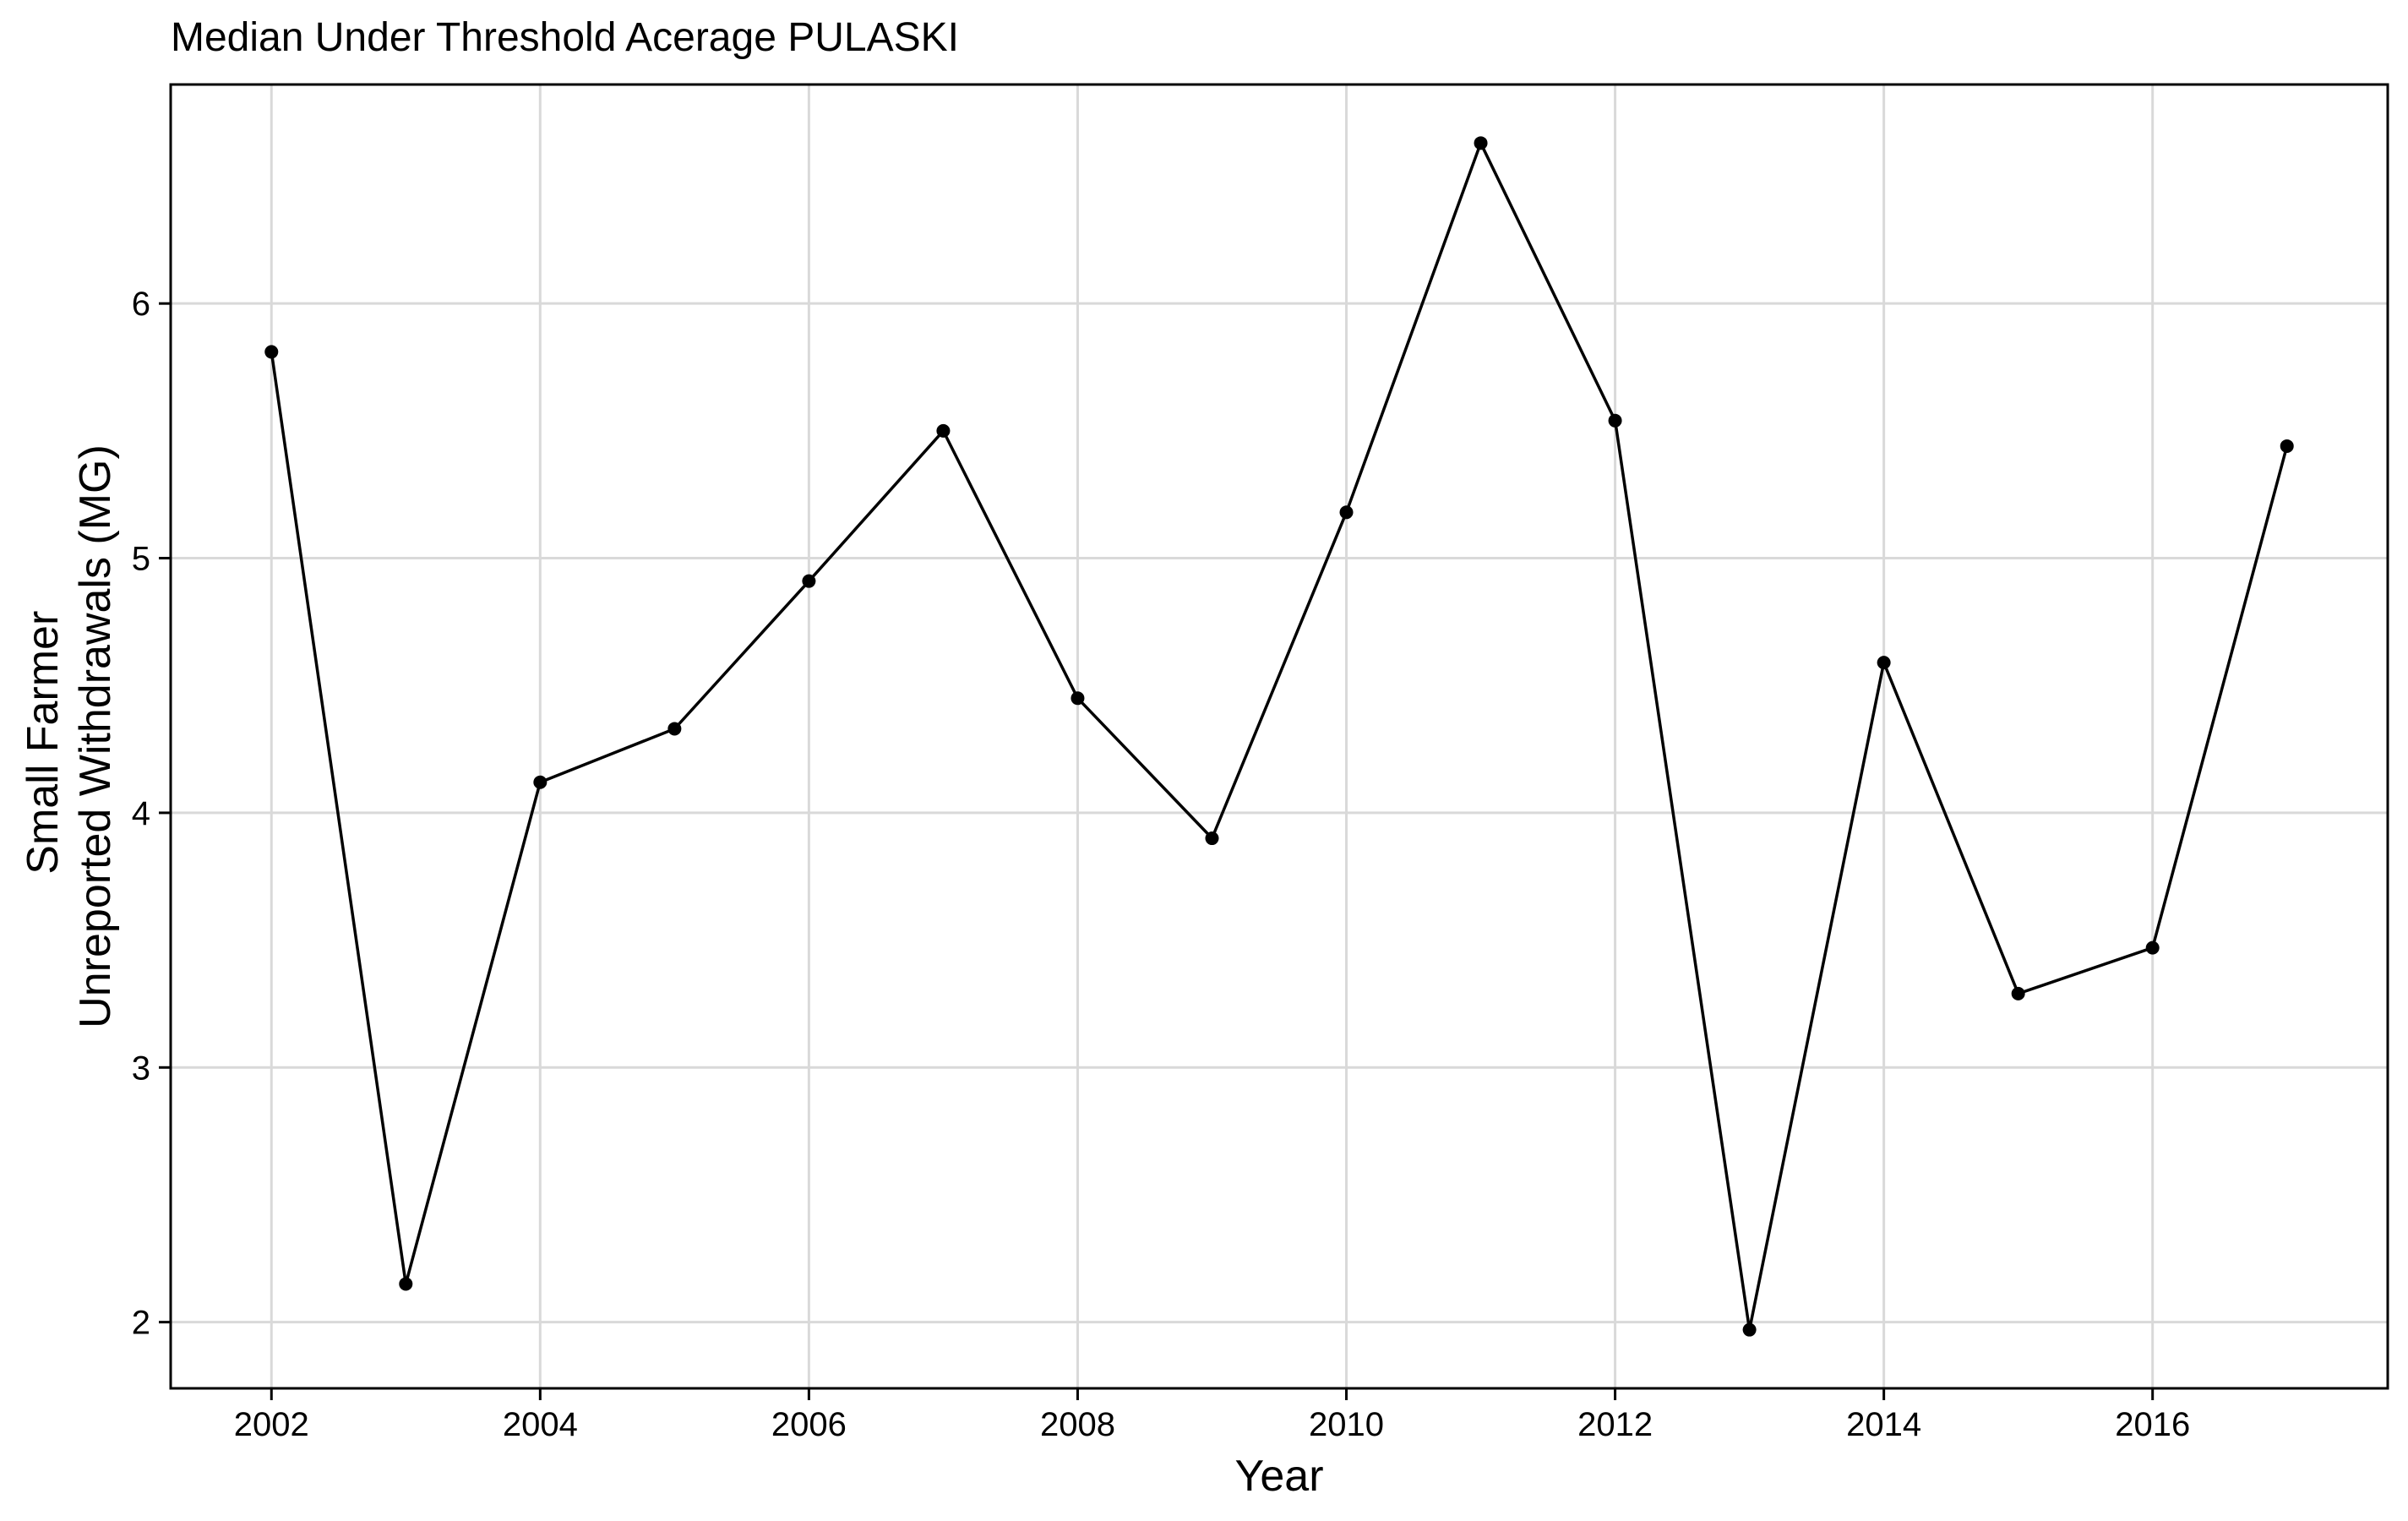 This screenshot has height=1521, width=2408. Describe the element at coordinates (1278, 1476) in the screenshot. I see `x-axis-title: Year` at that location.